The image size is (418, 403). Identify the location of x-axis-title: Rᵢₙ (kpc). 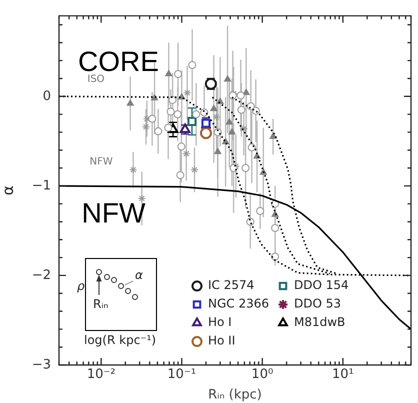
(235, 395).